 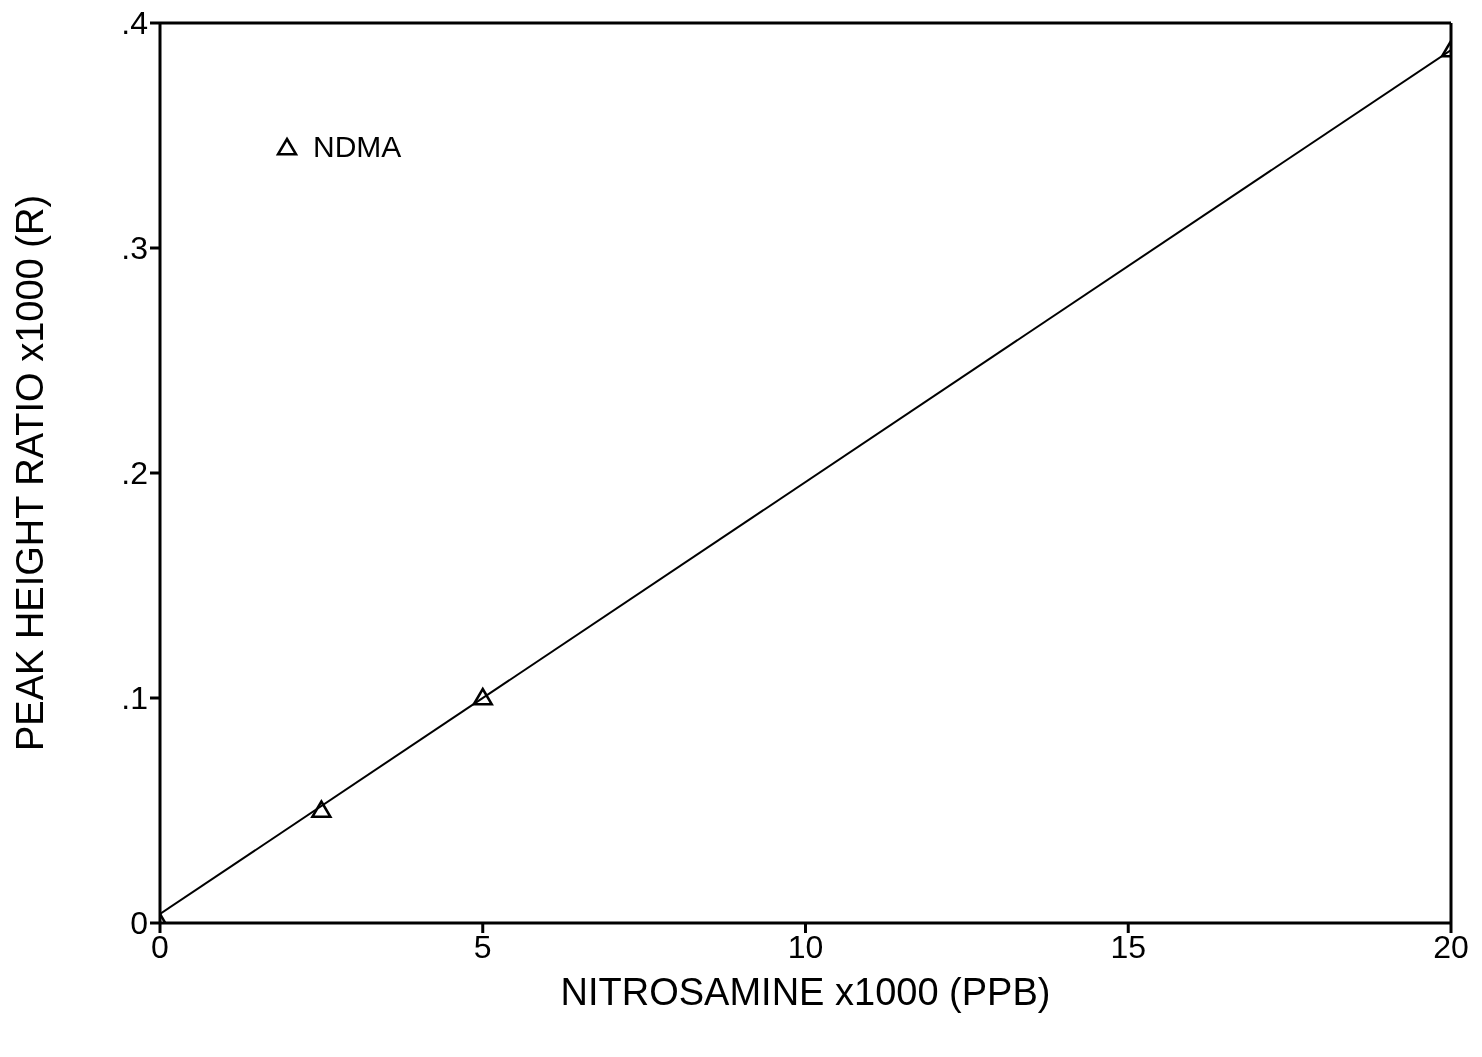 What do you see at coordinates (357, 147) in the screenshot?
I see `legend-label: NDMA` at bounding box center [357, 147].